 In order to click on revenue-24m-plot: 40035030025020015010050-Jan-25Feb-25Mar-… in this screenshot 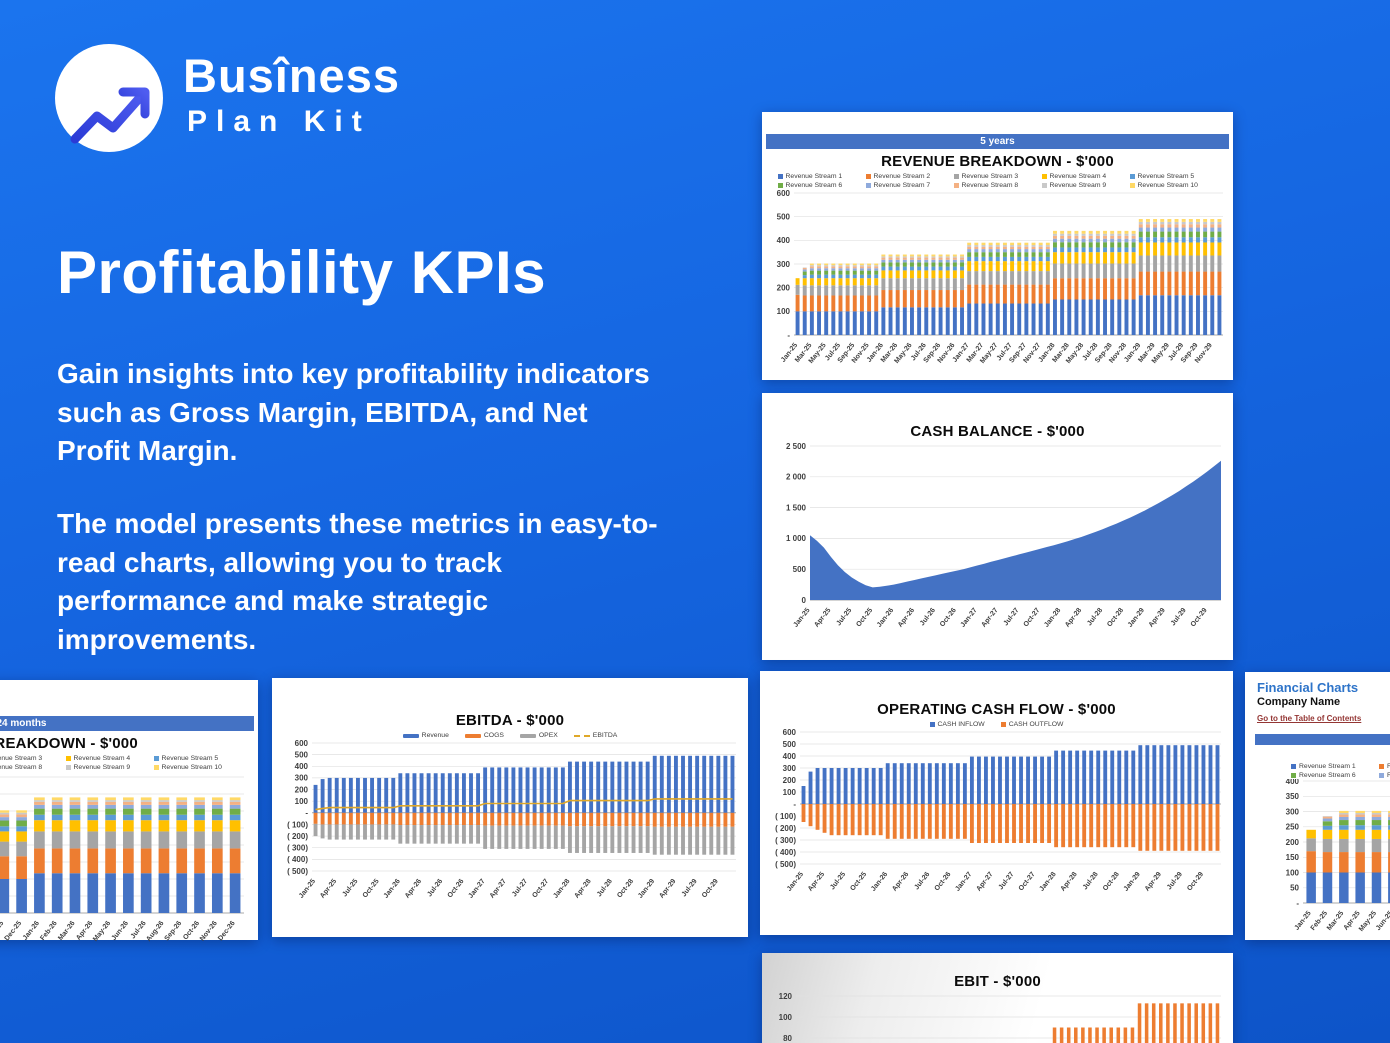, I will do `click(129, 862)`.